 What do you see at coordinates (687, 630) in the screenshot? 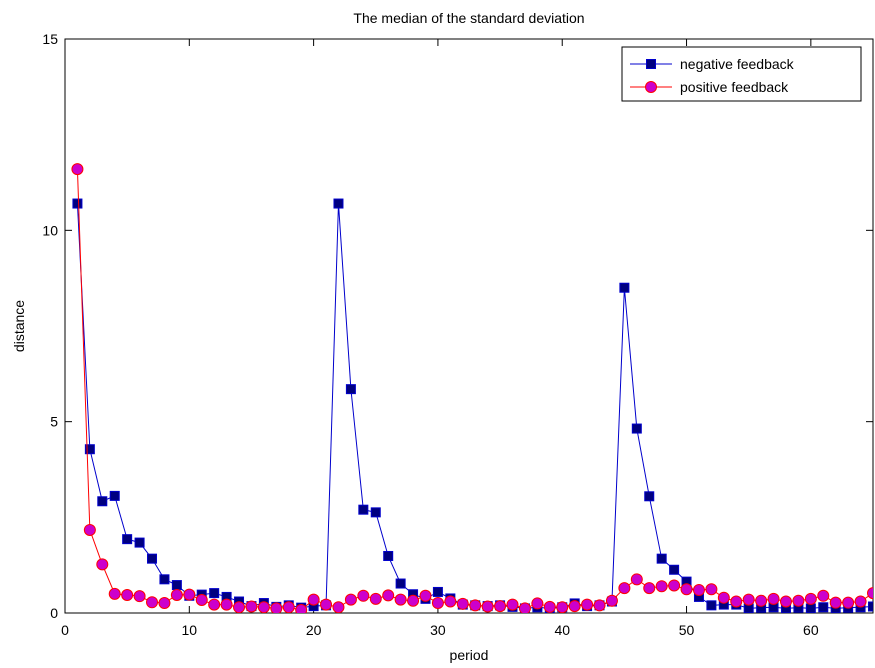
I see `x-tick-label: 50` at bounding box center [687, 630].